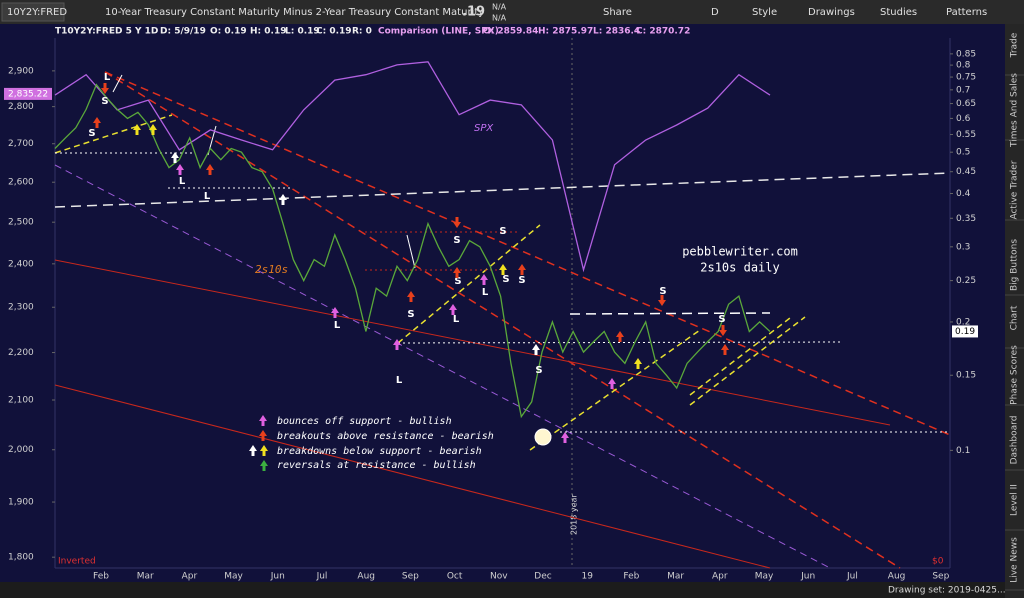 The height and width of the screenshot is (598, 1024). I want to click on support-line, so click(619, 342).